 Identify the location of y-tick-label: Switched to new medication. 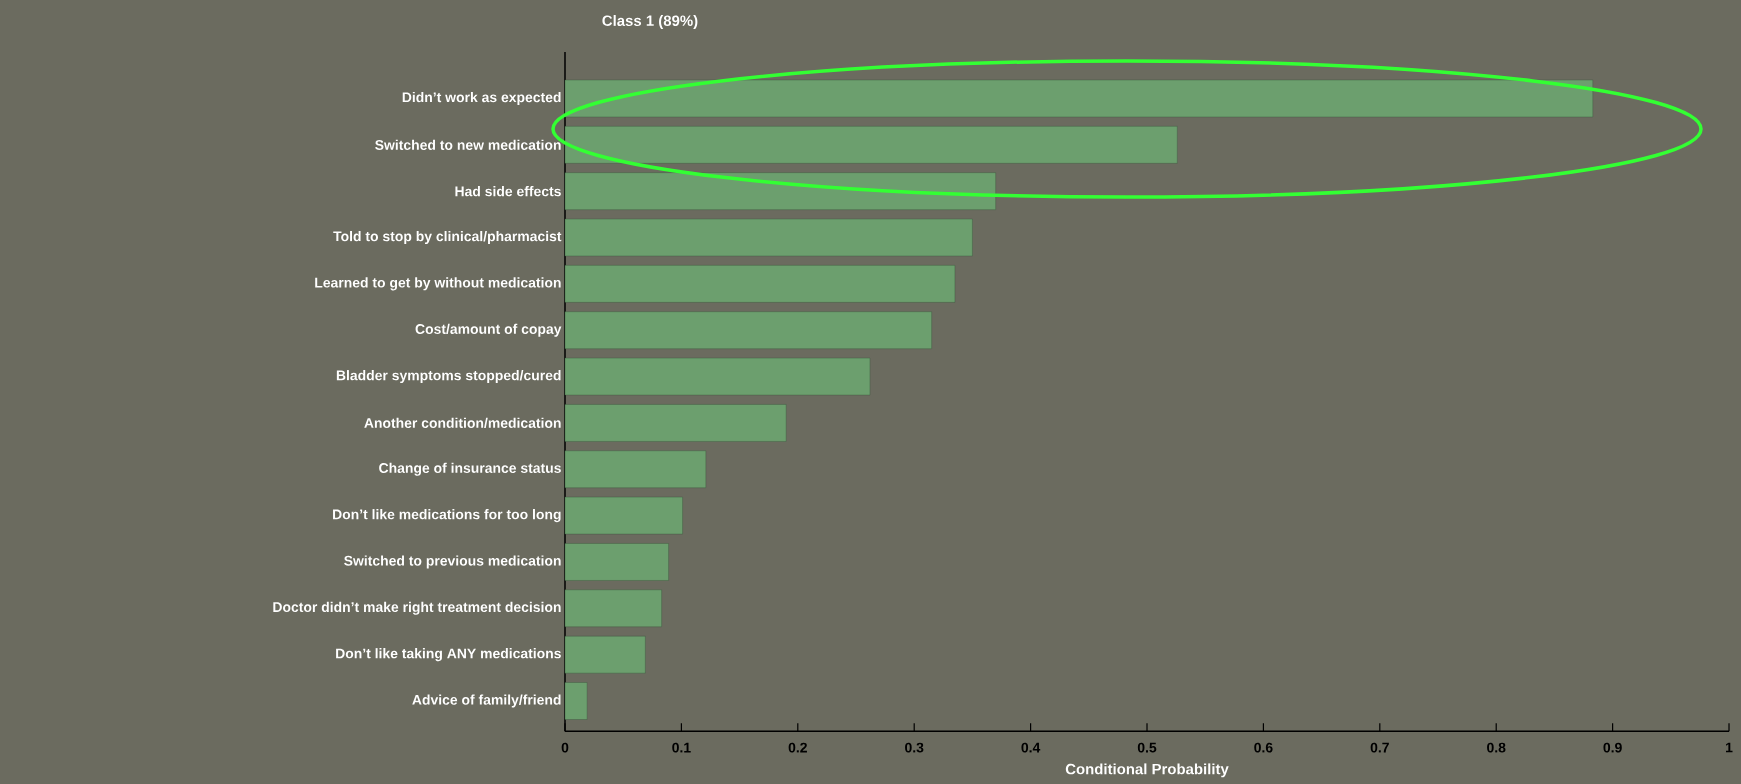
(468, 144).